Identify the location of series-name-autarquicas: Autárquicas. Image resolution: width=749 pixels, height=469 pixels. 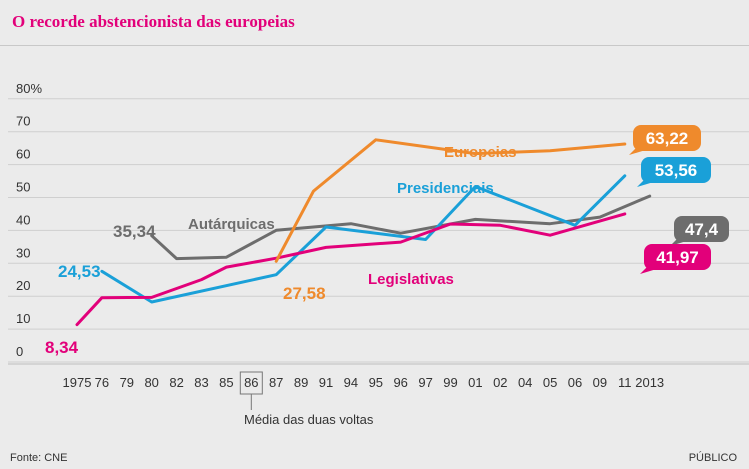
(231, 224).